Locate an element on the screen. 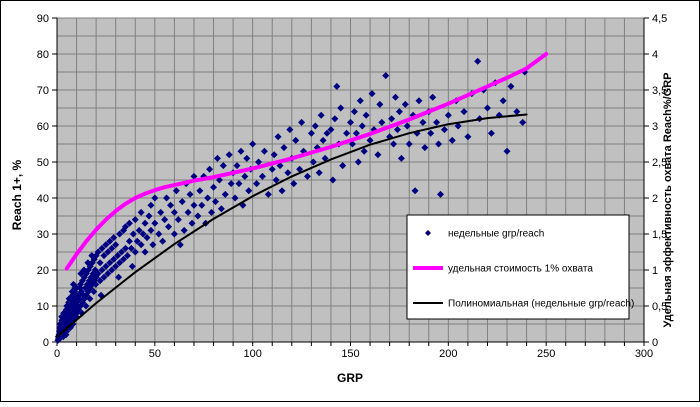 This screenshot has height=407, width=700. x-axis-tick-label: 100 is located at coordinates (252, 354).